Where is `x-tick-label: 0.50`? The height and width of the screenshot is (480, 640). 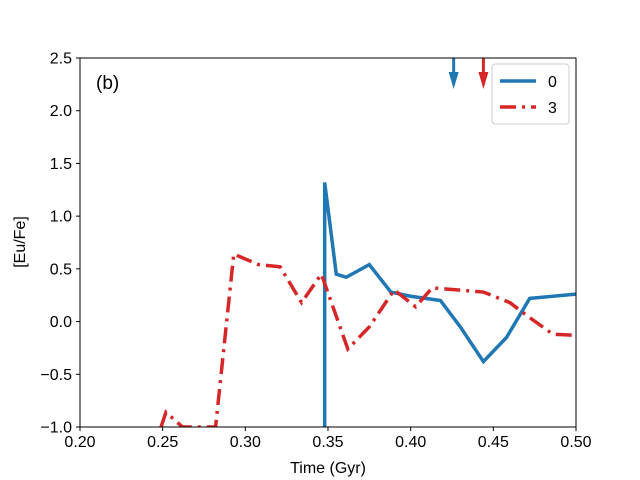 x-tick-label: 0.50 is located at coordinates (575, 442).